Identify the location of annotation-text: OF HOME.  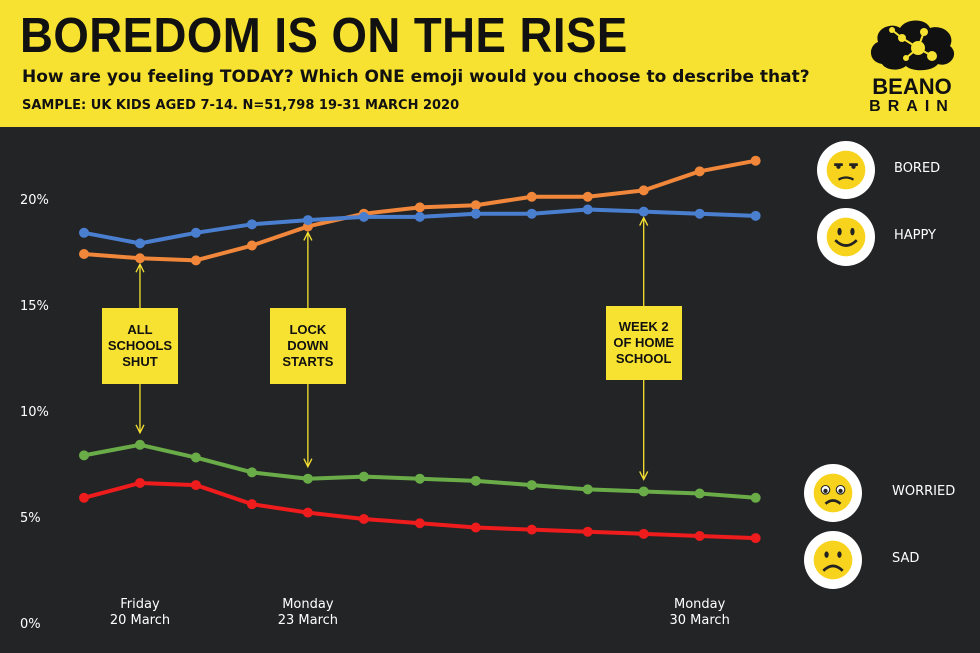
(644, 342).